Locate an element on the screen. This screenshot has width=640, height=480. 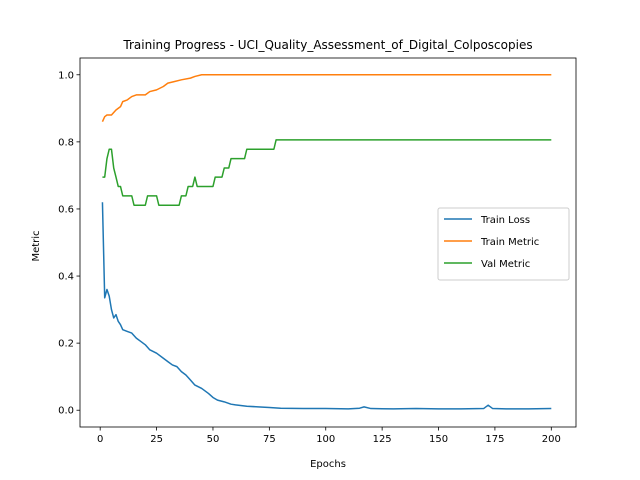
x-tick-label: 75 is located at coordinates (269, 439).